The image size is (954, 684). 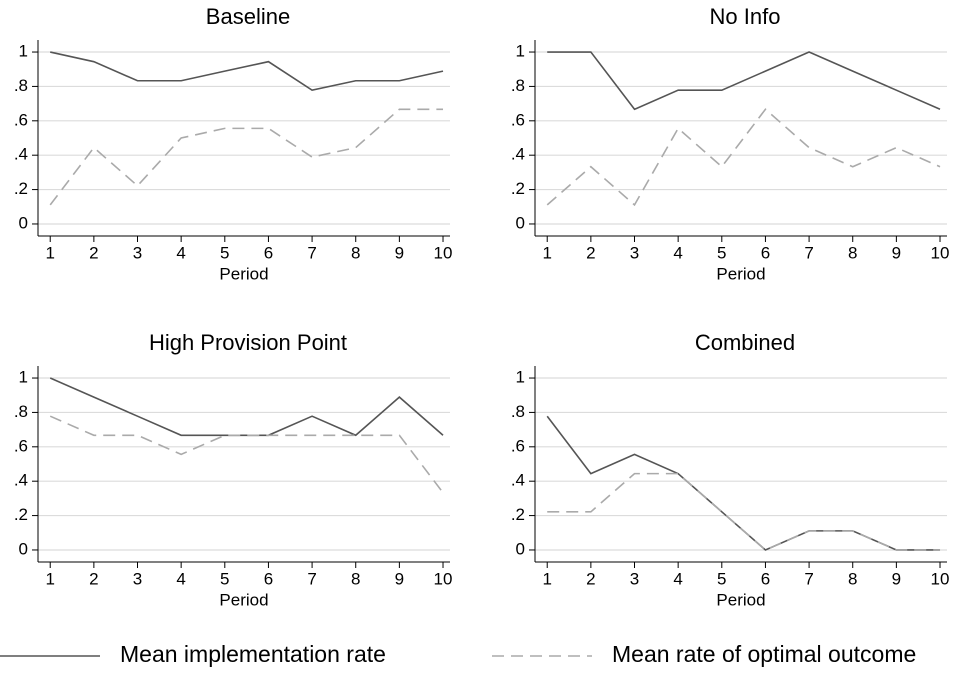 What do you see at coordinates (764, 654) in the screenshot?
I see `legend-label: Mean rate of optimal outcome` at bounding box center [764, 654].